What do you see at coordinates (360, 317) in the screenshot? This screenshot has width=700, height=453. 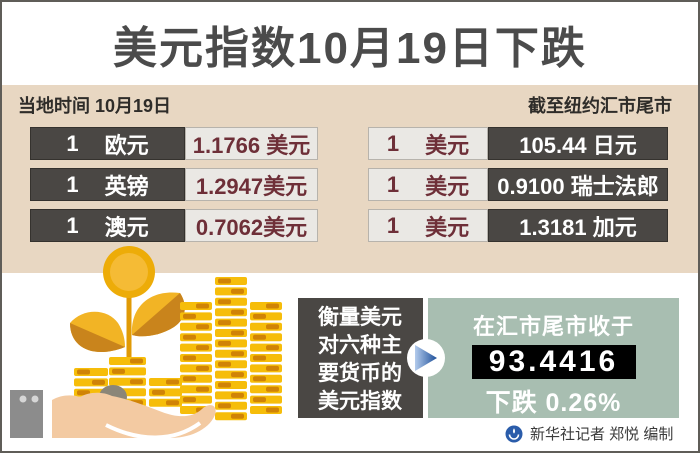 I see `description-line: 衡量美元` at bounding box center [360, 317].